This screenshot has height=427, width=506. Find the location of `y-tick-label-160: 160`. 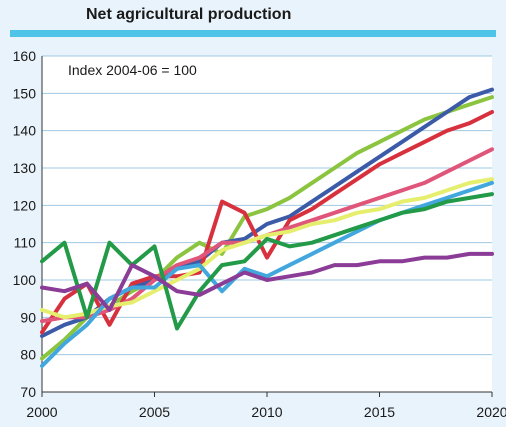

y-tick-label-160: 160 is located at coordinates (25, 56).